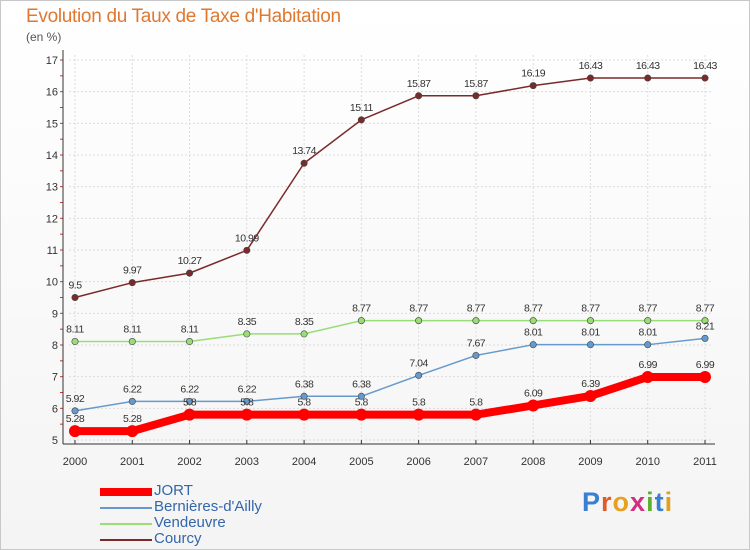 This screenshot has height=550, width=750. Describe the element at coordinates (183, 16) in the screenshot. I see `chart-title: Evolution du Taux de Taxe d'Habitation` at that location.